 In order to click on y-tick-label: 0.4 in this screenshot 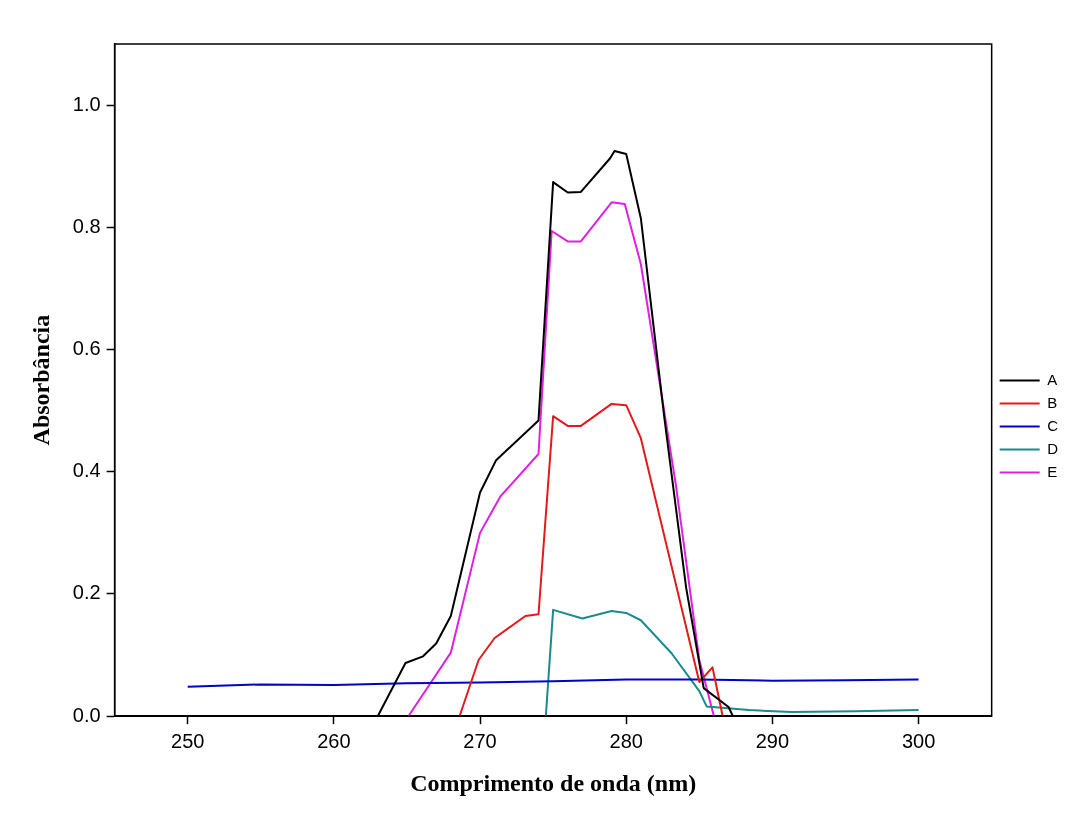, I will do `click(86, 470)`.